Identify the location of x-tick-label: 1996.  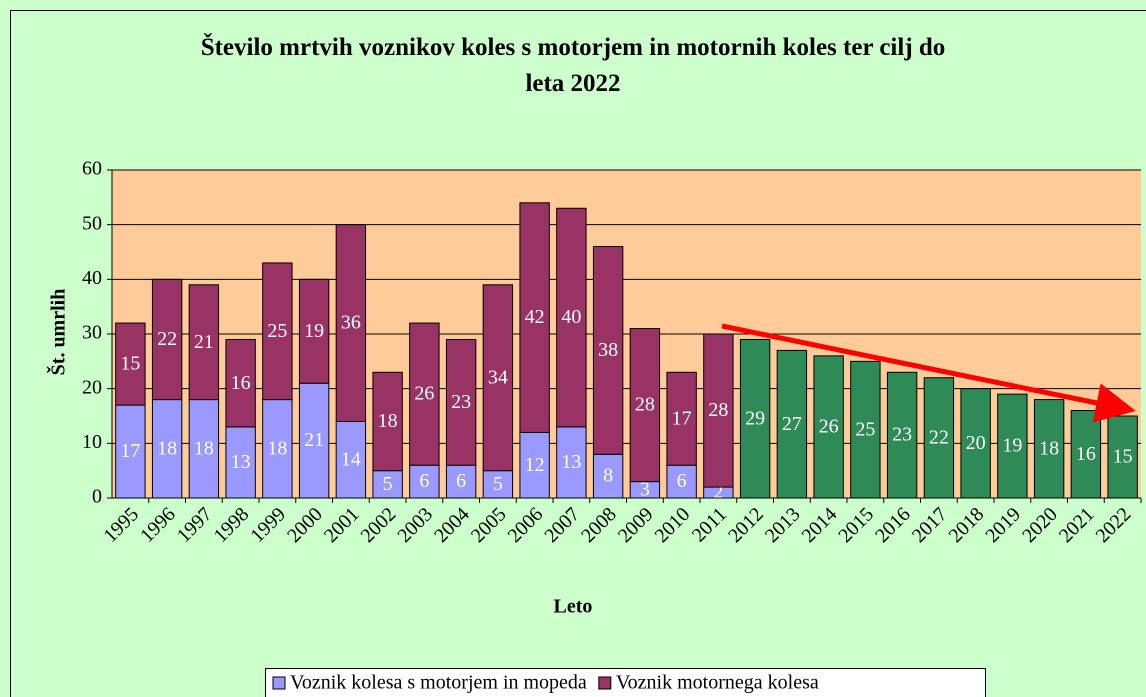
(158, 525).